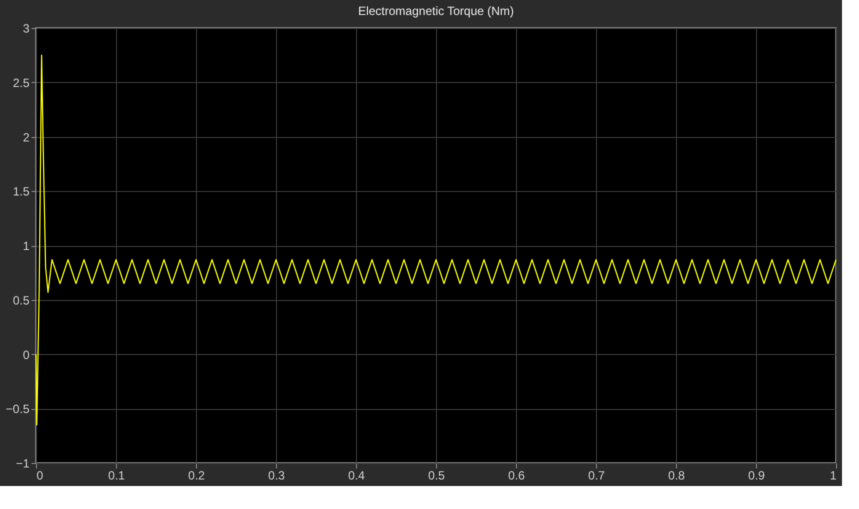 The width and height of the screenshot is (859, 509). What do you see at coordinates (26, 137) in the screenshot?
I see `y-tick-label: 2` at bounding box center [26, 137].